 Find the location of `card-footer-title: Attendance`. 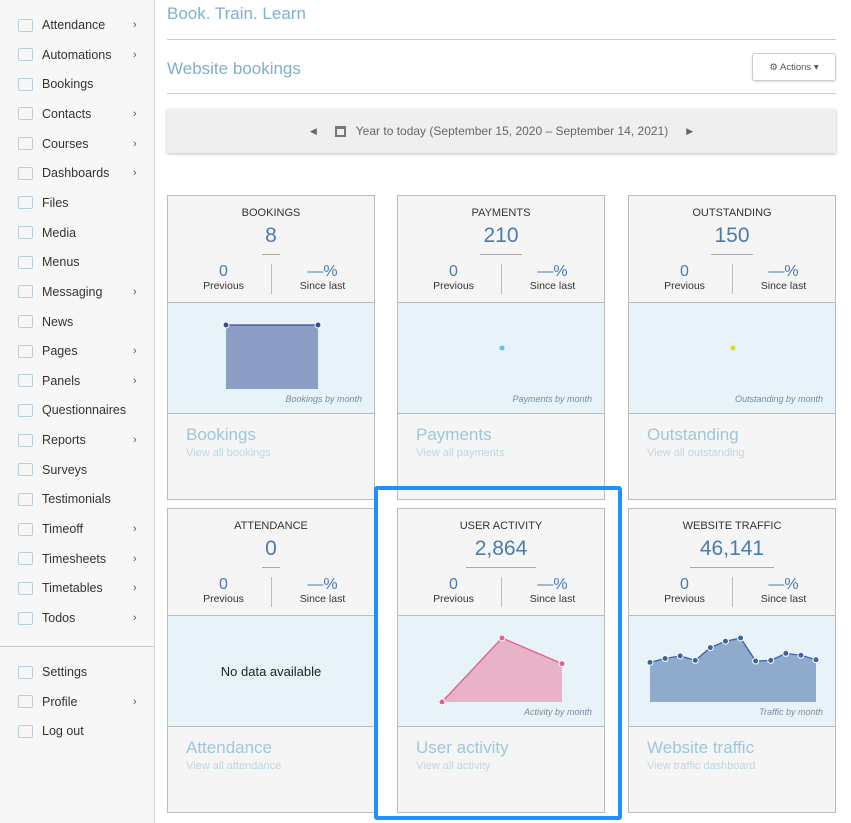

card-footer-title: Attendance is located at coordinates (229, 747).